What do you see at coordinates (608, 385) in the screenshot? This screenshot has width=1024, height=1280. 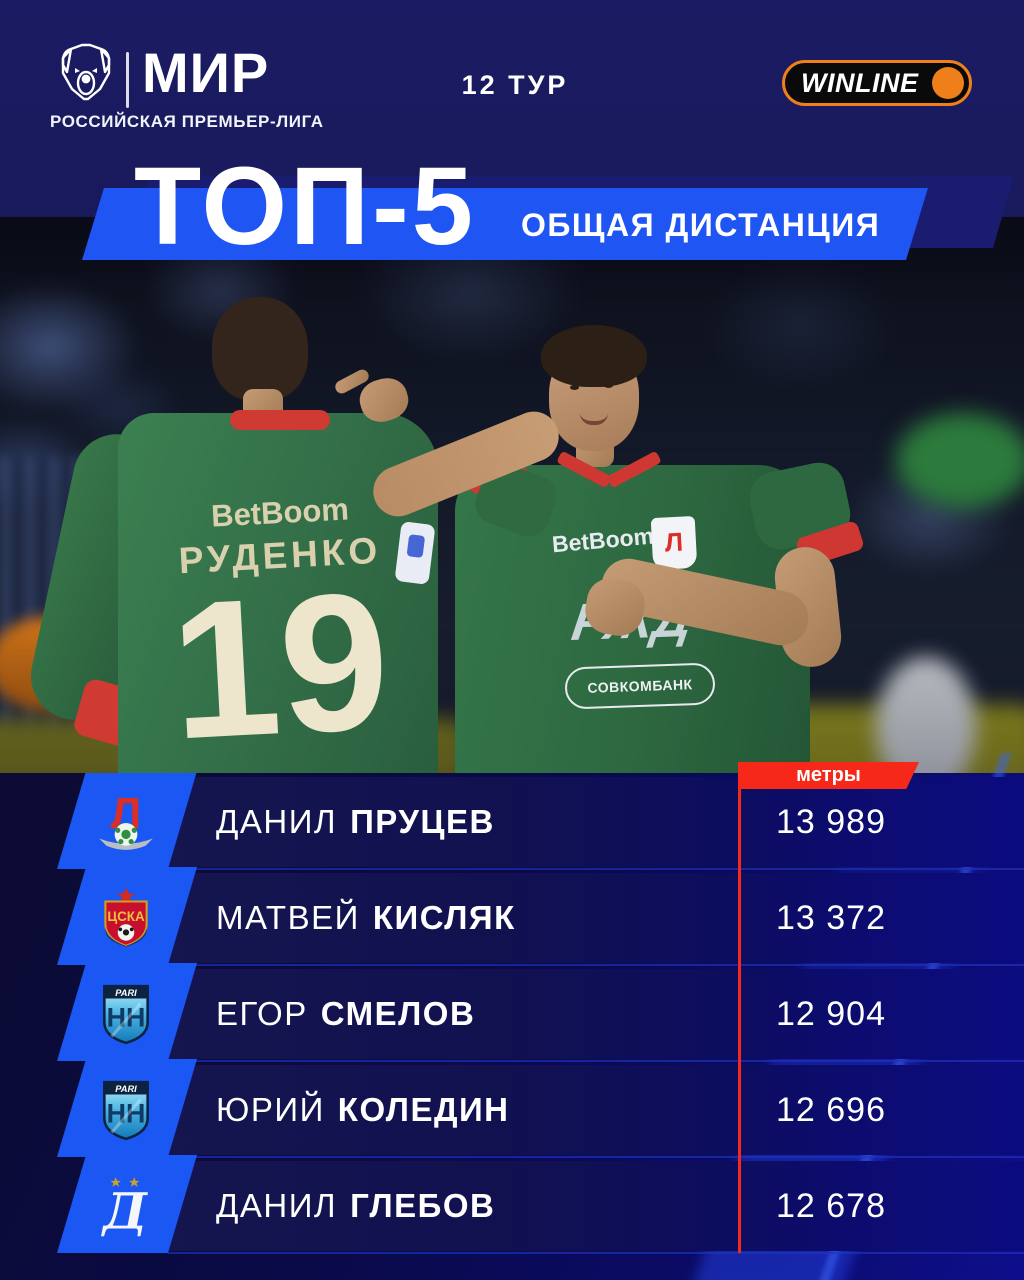 I see `right-player-eye-right` at bounding box center [608, 385].